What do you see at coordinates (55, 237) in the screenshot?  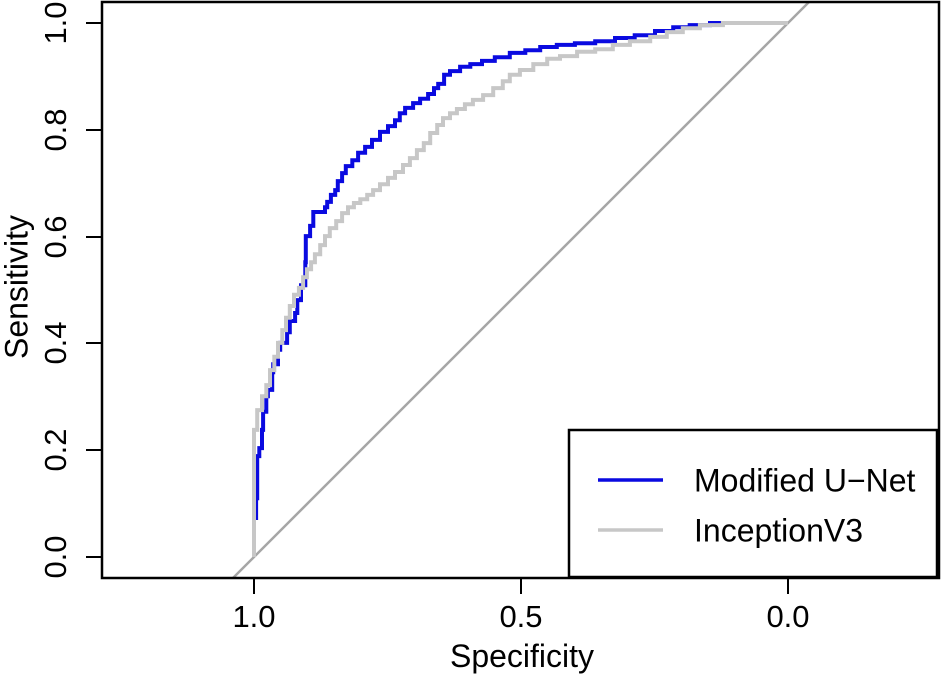 I see `y-tick-label-0.6: 0.6` at bounding box center [55, 237].